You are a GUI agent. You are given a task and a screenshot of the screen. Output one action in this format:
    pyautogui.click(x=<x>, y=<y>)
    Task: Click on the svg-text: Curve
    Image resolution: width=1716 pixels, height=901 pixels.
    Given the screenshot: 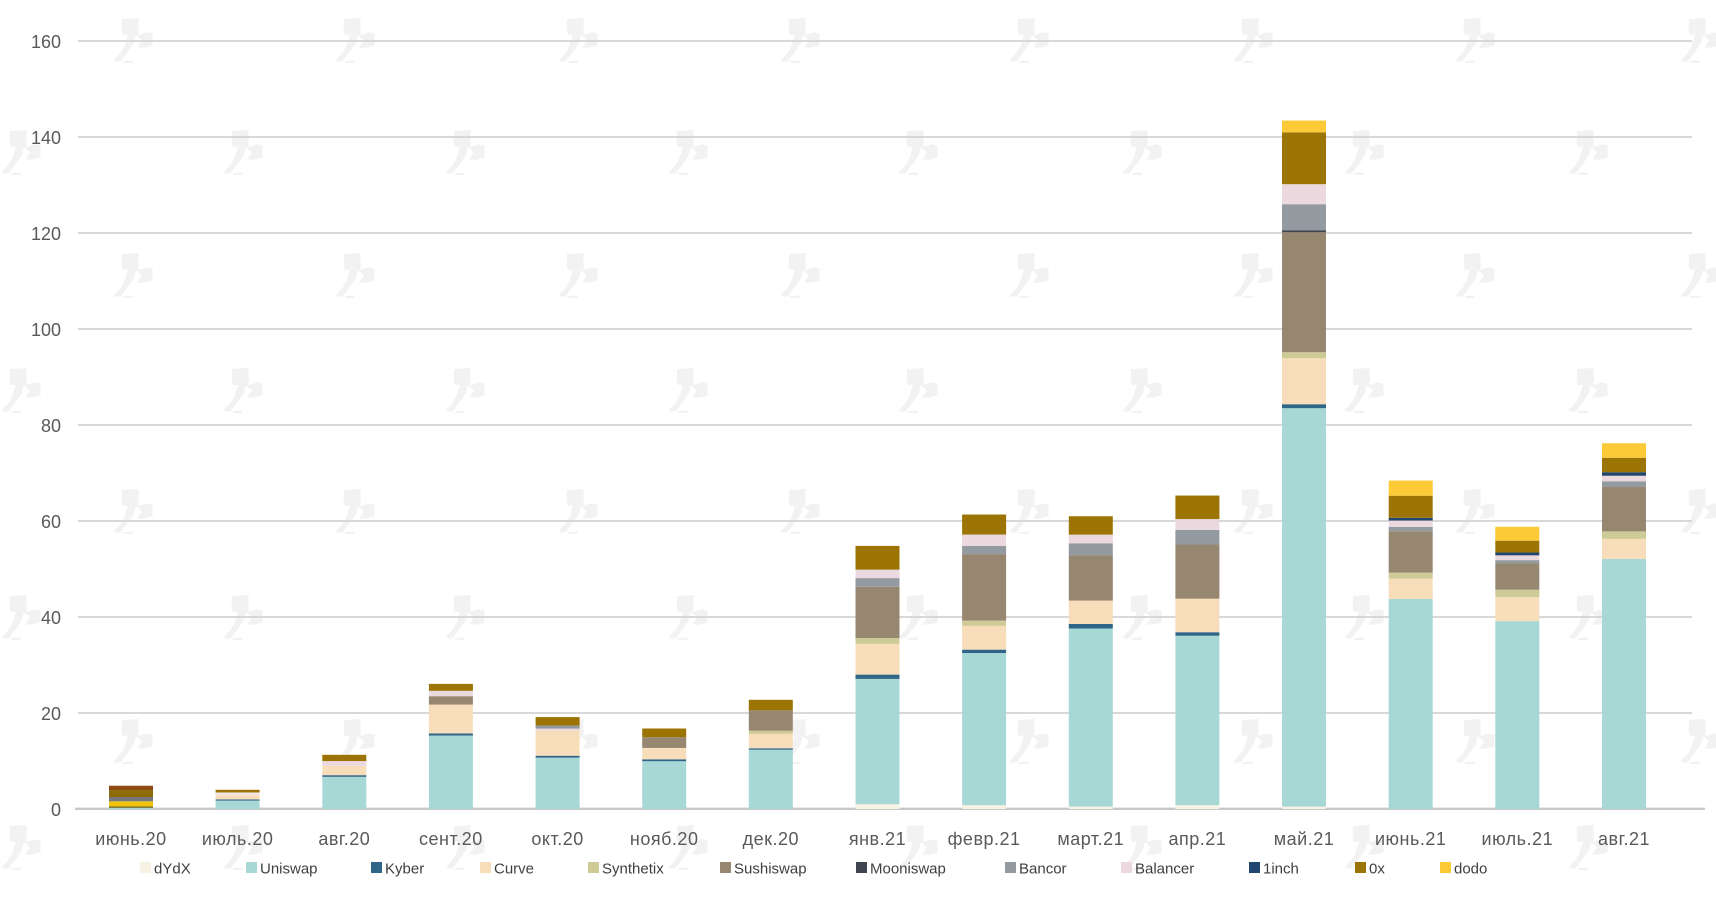 What is the action you would take?
    pyautogui.click(x=514, y=869)
    